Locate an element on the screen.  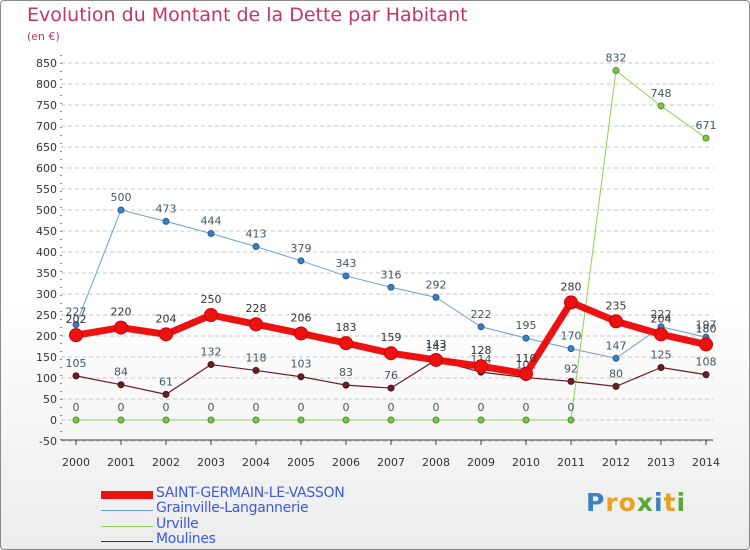
data-label-moulines: 105 is located at coordinates (76, 363).